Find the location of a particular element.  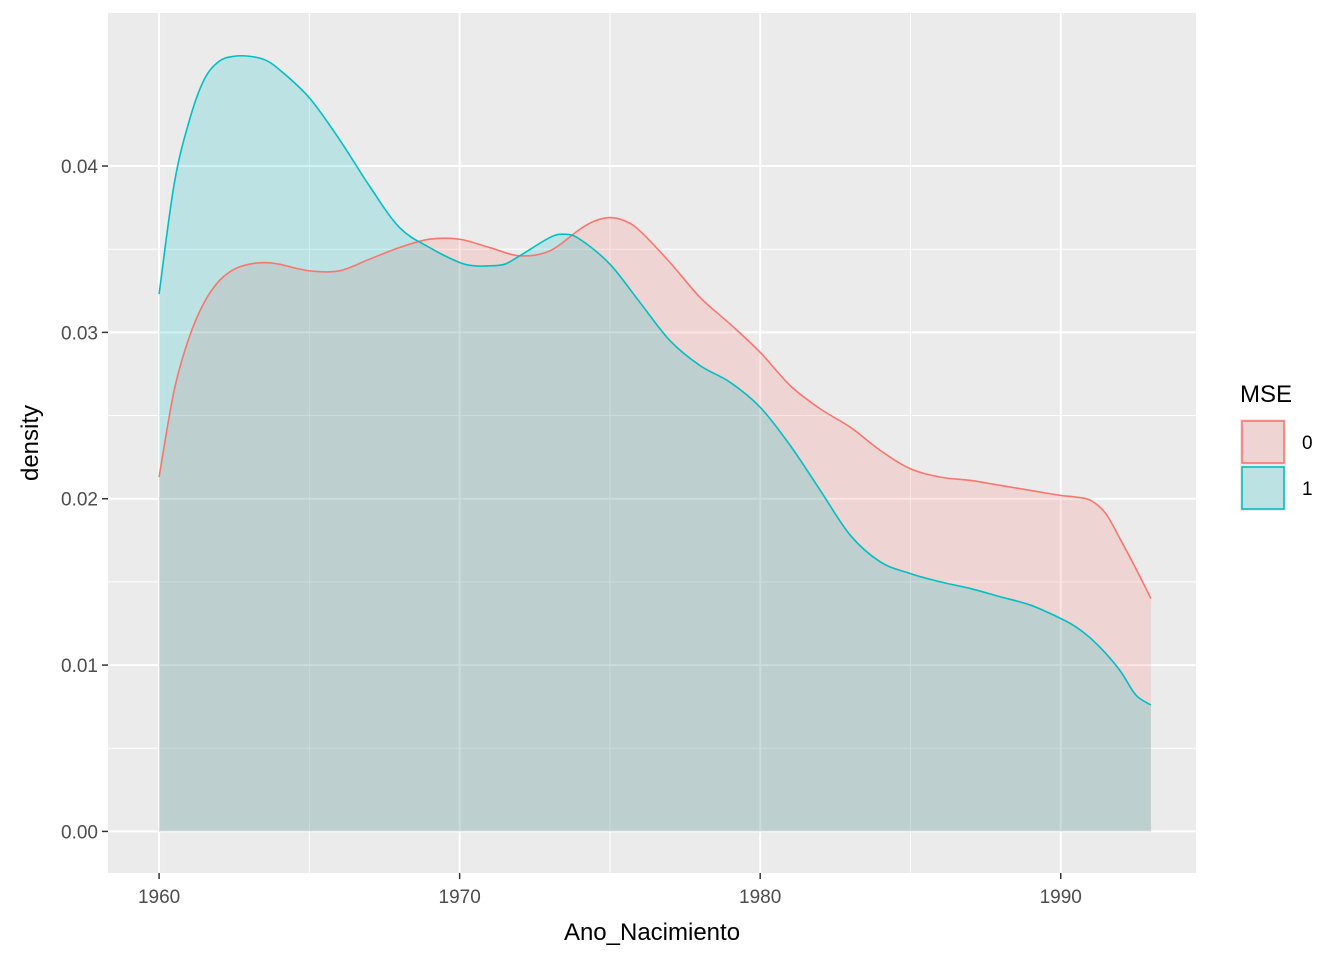

y-axis: 0.00 0.01 0.02 0.03 0.04 is located at coordinates (84, 500).